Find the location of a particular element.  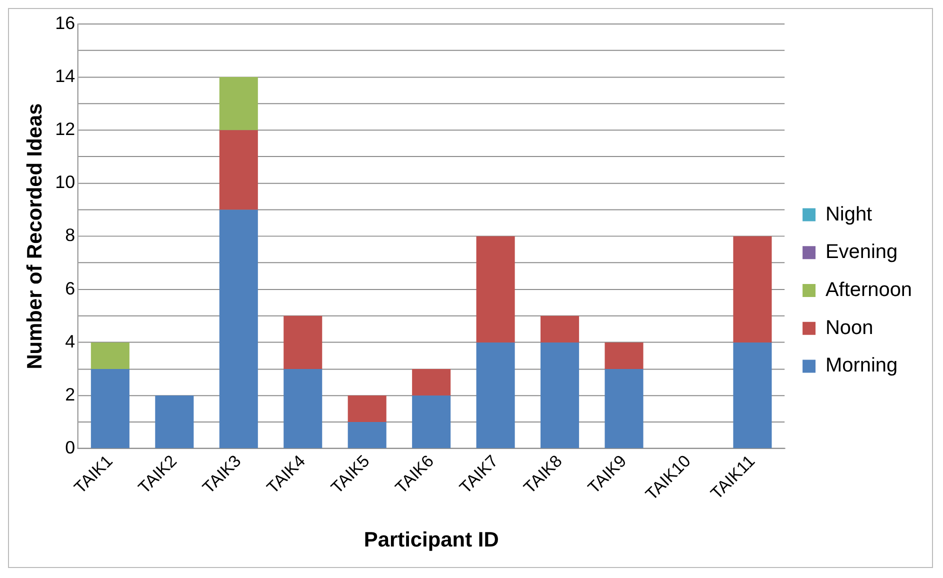

y-tick-label: 14 is located at coordinates (65, 76).